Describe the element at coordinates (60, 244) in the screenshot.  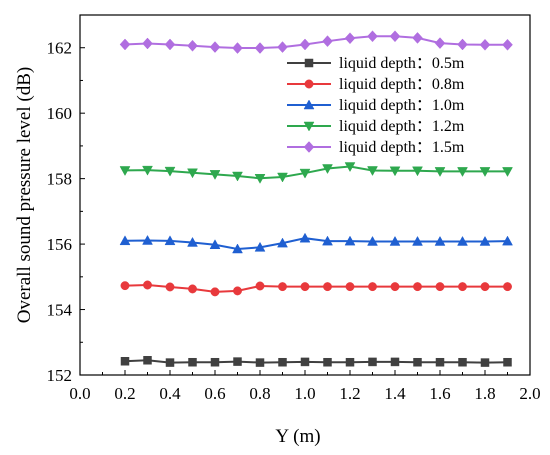
I see `y-tick-label: 156` at that location.